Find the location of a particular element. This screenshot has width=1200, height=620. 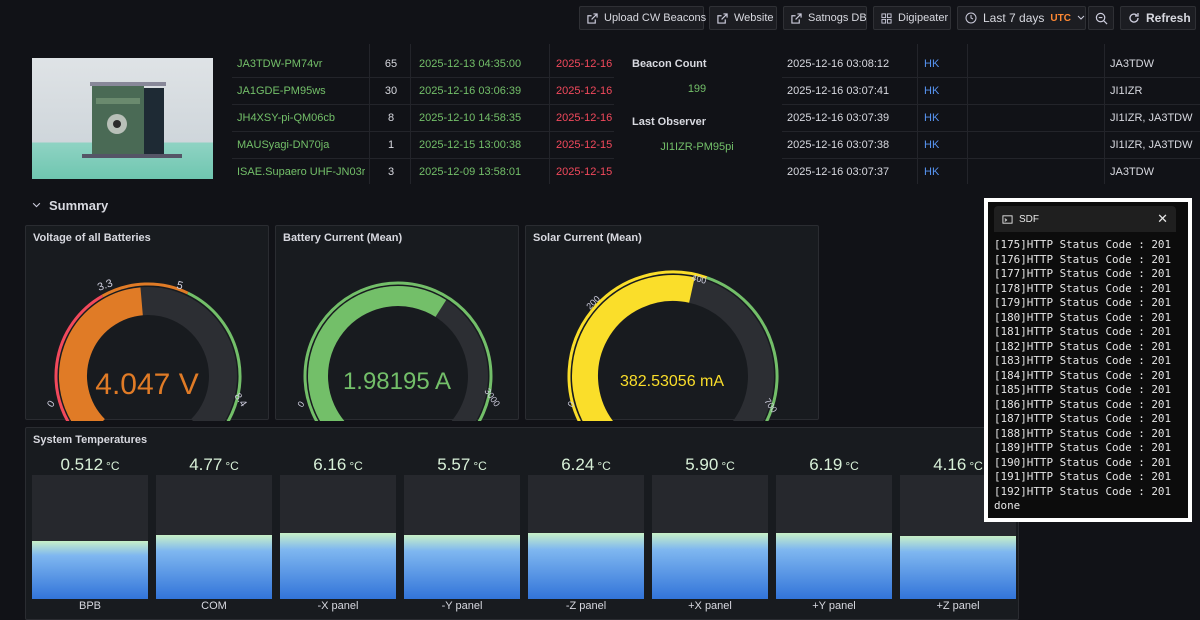

temperature-label: +Z panel is located at coordinates (958, 606).